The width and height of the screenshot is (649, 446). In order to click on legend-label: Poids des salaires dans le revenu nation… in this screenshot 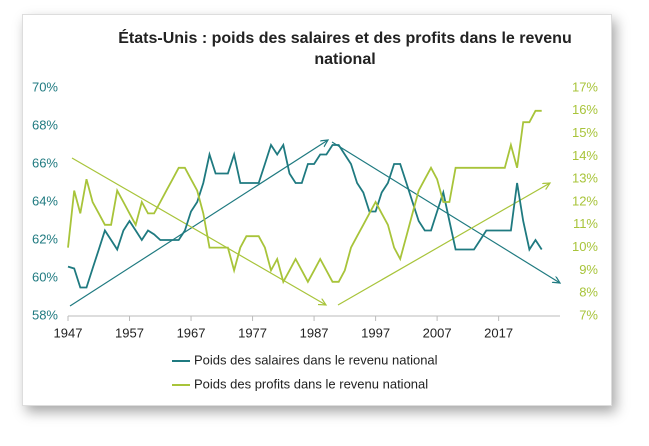, I will do `click(316, 359)`.